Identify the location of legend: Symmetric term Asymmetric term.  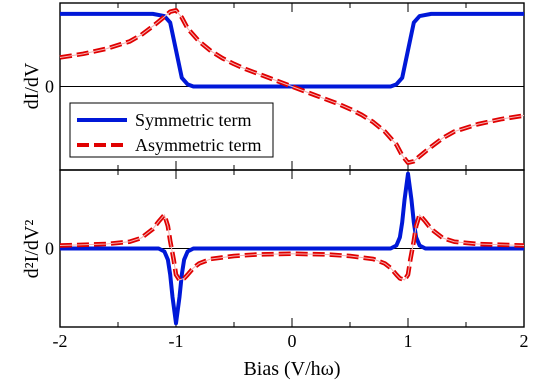
(171, 130).